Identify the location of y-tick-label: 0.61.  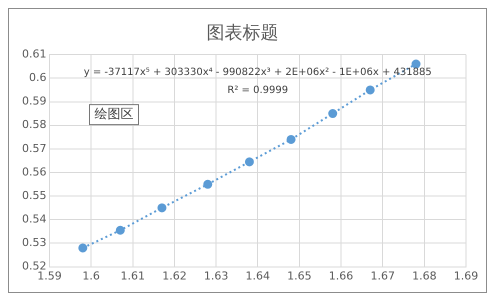
(34, 53).